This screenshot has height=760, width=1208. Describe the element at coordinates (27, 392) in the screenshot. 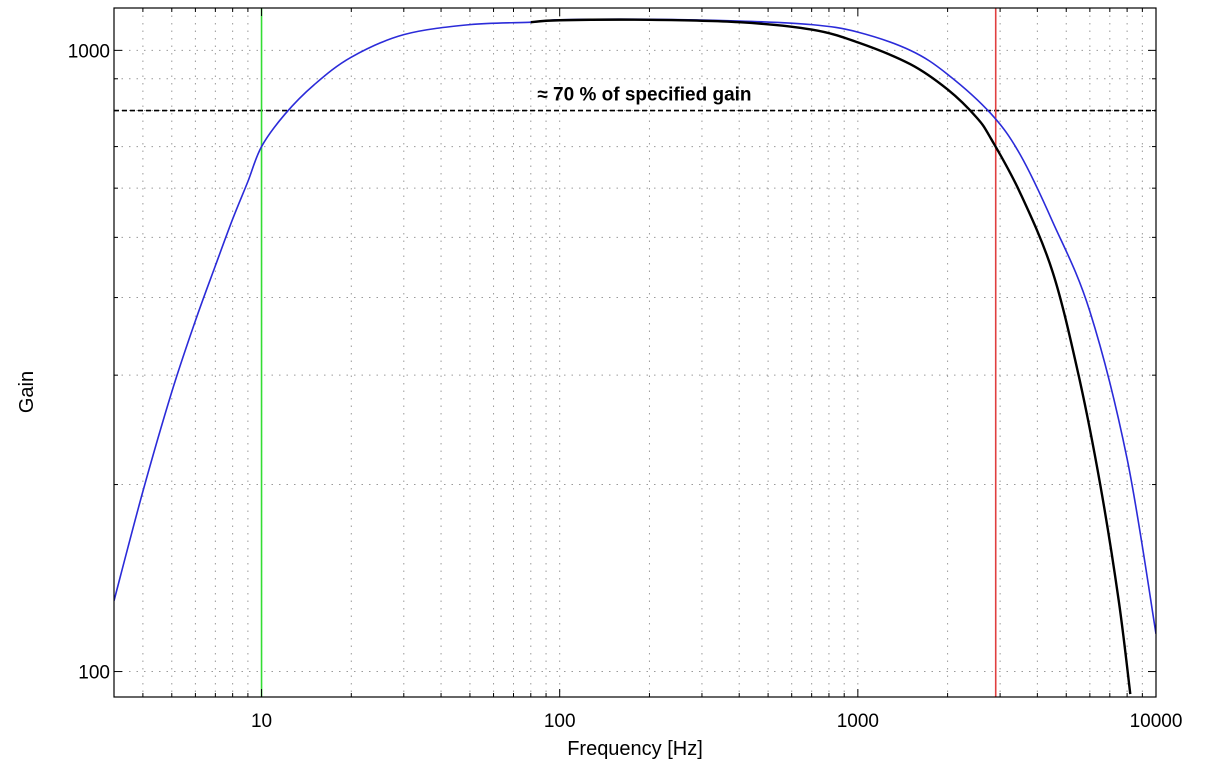

I see `y-axis-title: Gain` at that location.